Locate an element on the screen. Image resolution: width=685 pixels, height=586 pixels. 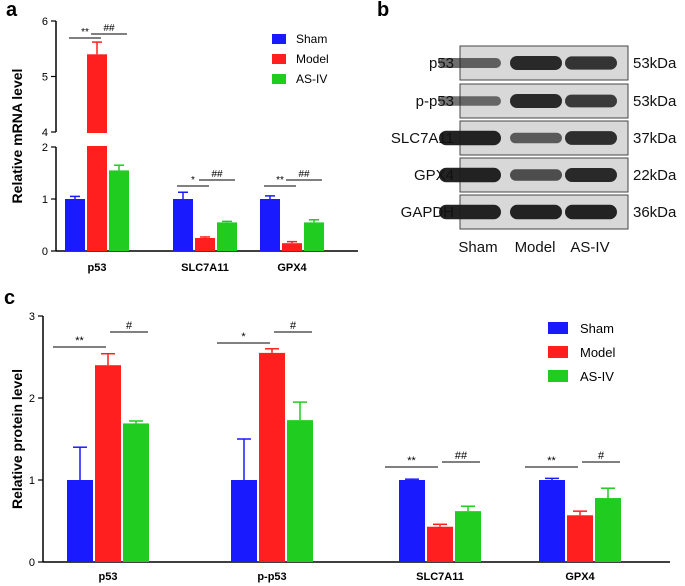
y-tick-label: 6 is located at coordinates (45, 22).